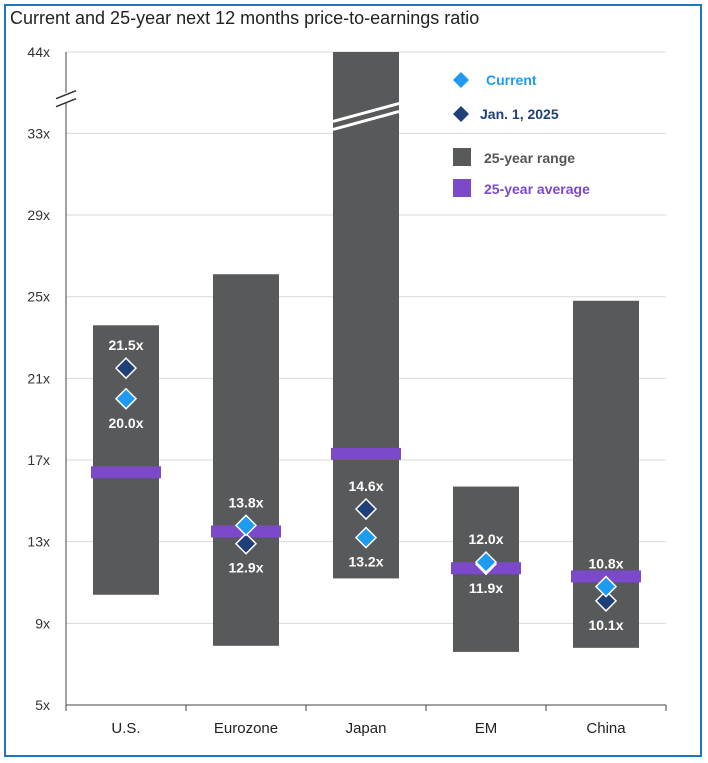 The width and height of the screenshot is (708, 763). Describe the element at coordinates (462, 157) in the screenshot. I see `legend-range-swatch` at that location.